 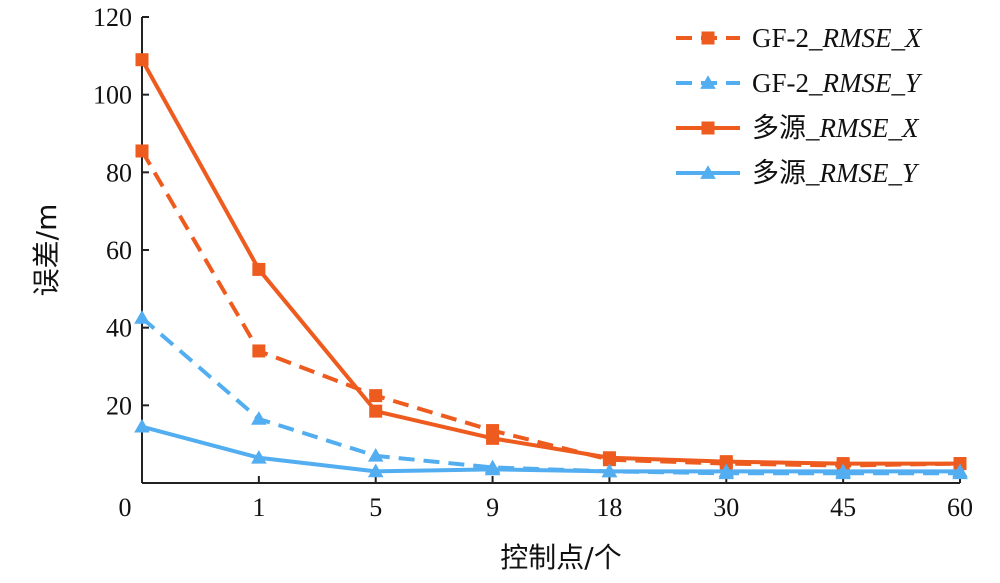 What do you see at coordinates (726, 507) in the screenshot?
I see `x-tick-label: 30` at bounding box center [726, 507].